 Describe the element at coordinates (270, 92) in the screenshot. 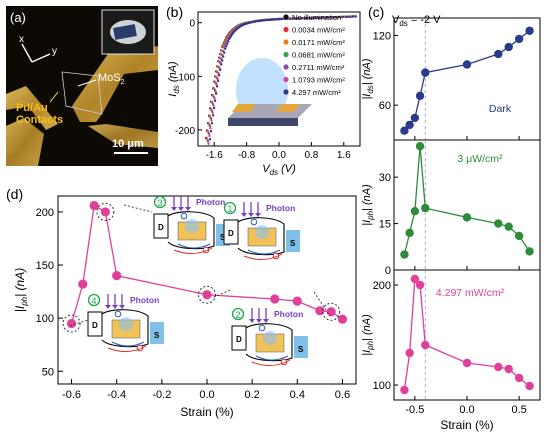

I see `device-illustration` at that location.